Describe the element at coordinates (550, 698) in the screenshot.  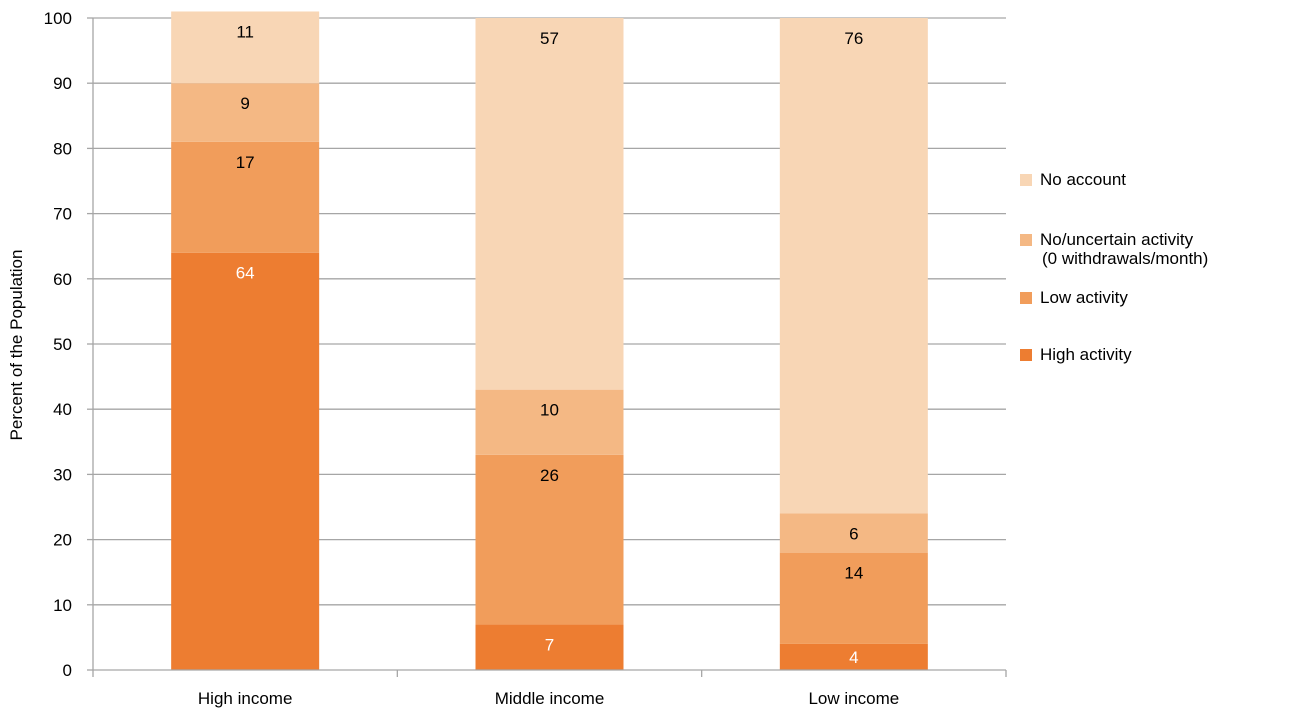
I see `x-tick-label: Middle income` at that location.